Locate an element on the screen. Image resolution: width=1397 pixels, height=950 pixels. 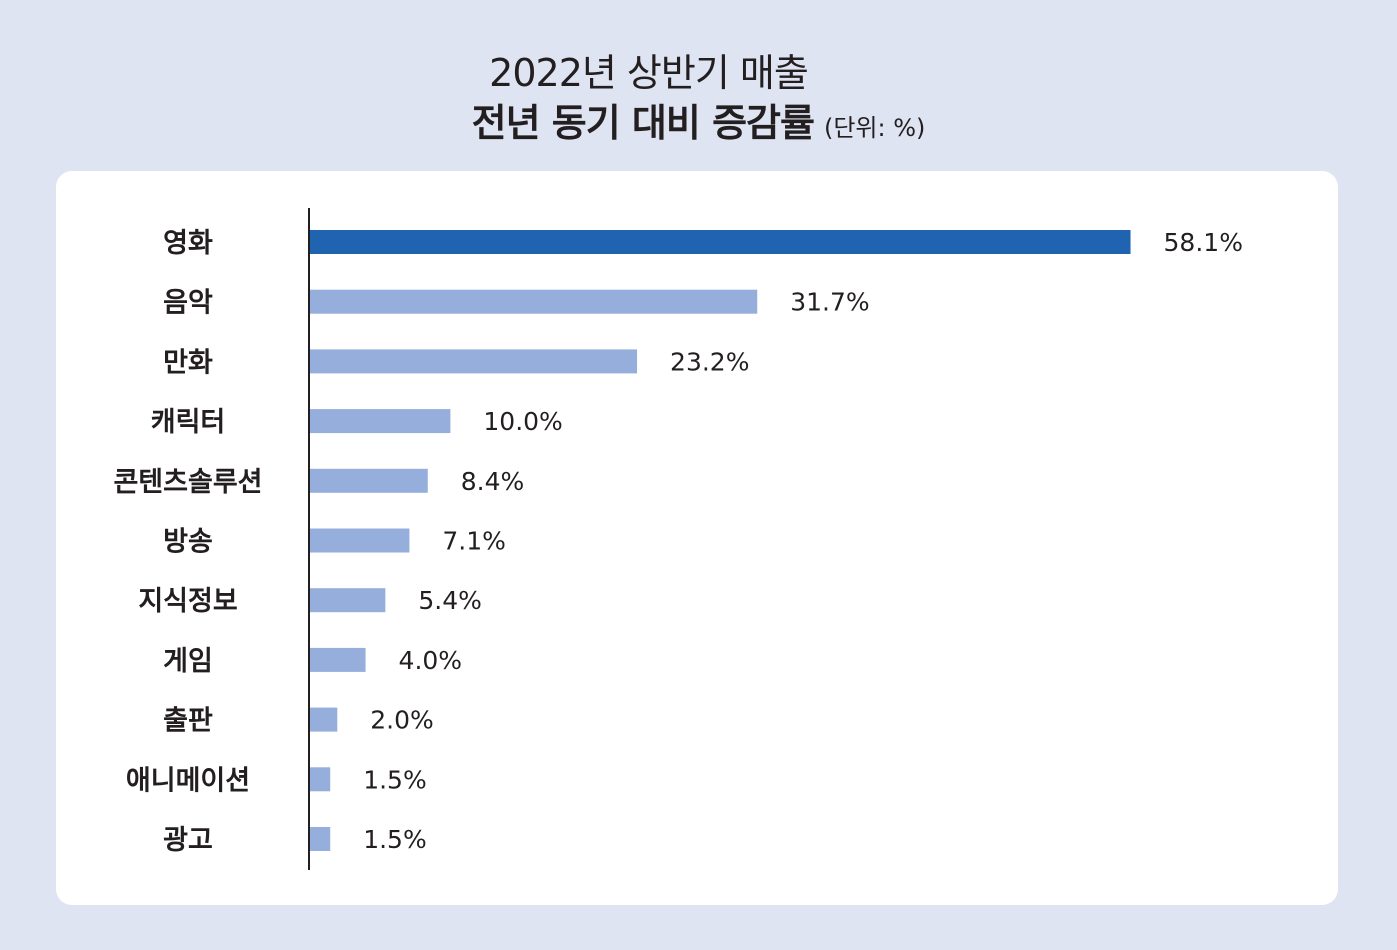
category-label: 애니메이션 is located at coordinates (188, 780).